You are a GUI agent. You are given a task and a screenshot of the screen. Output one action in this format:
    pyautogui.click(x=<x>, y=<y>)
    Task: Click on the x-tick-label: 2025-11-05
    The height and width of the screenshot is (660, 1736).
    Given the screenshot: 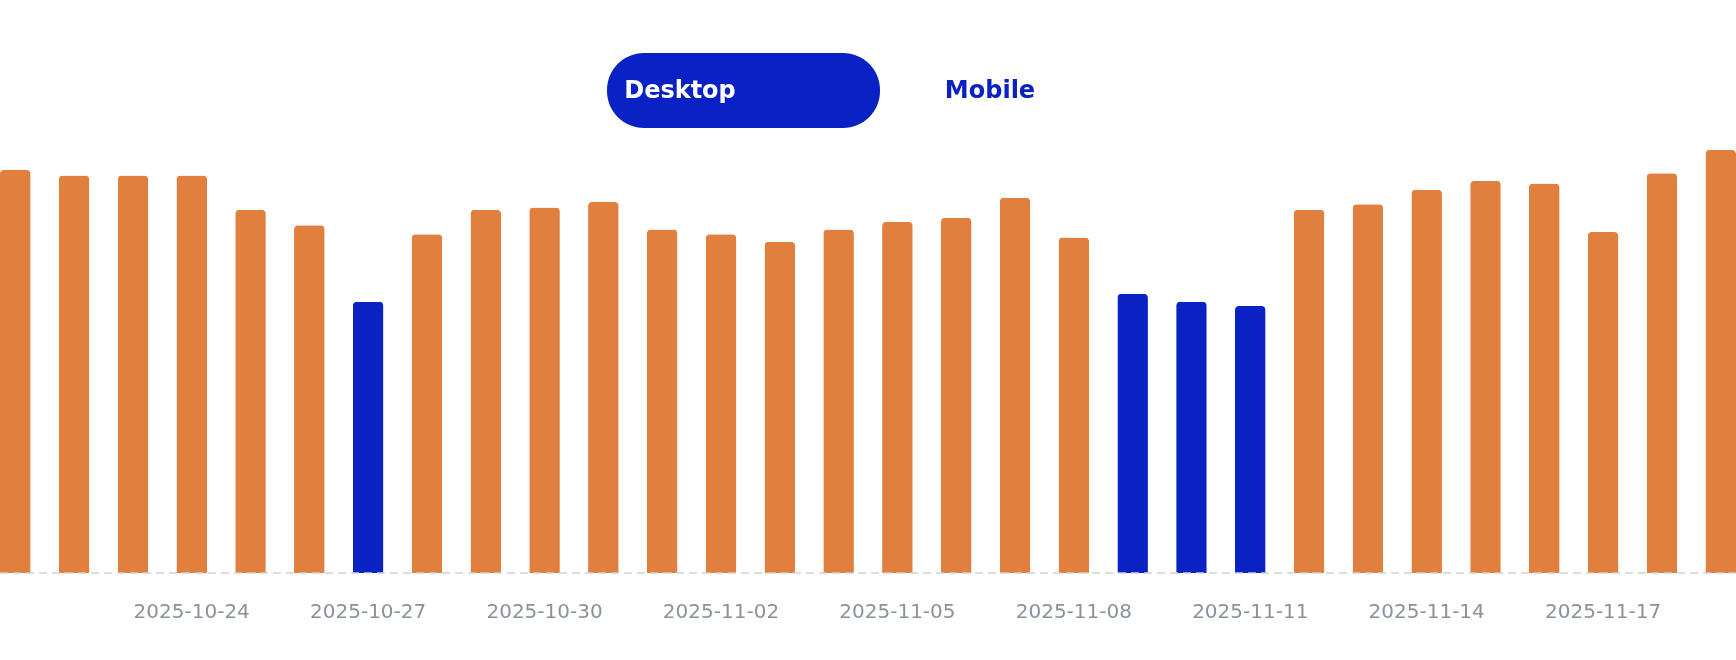 What is the action you would take?
    pyautogui.click(x=897, y=610)
    